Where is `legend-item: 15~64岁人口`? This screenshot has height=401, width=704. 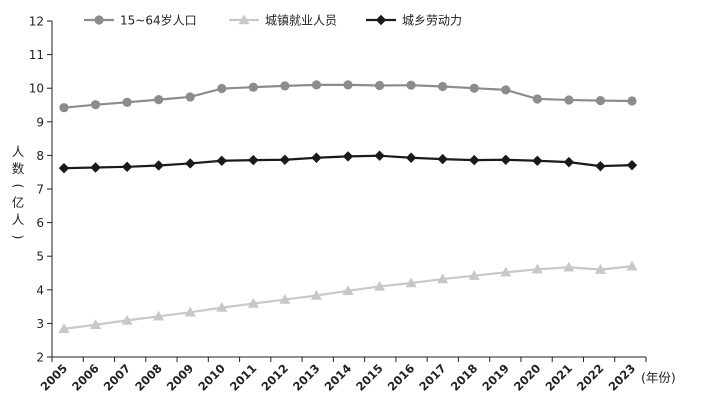
legend-item: 15~64岁人口 is located at coordinates (140, 20).